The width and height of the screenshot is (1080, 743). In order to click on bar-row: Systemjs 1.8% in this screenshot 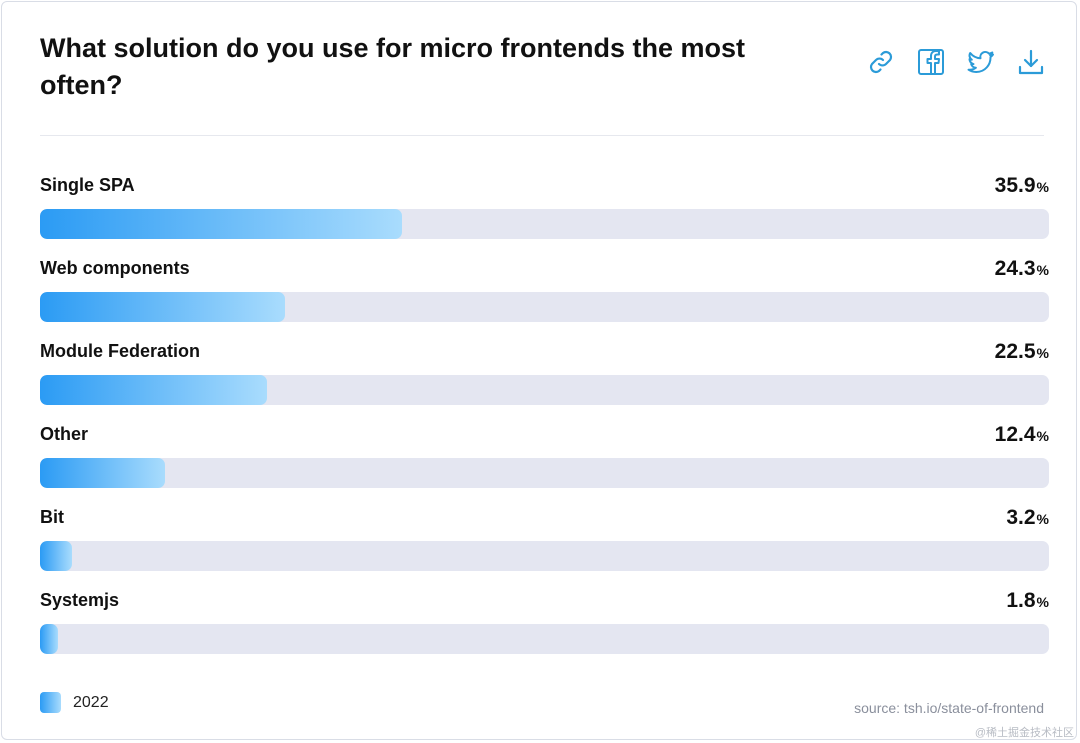, I will do `click(544, 629)`.